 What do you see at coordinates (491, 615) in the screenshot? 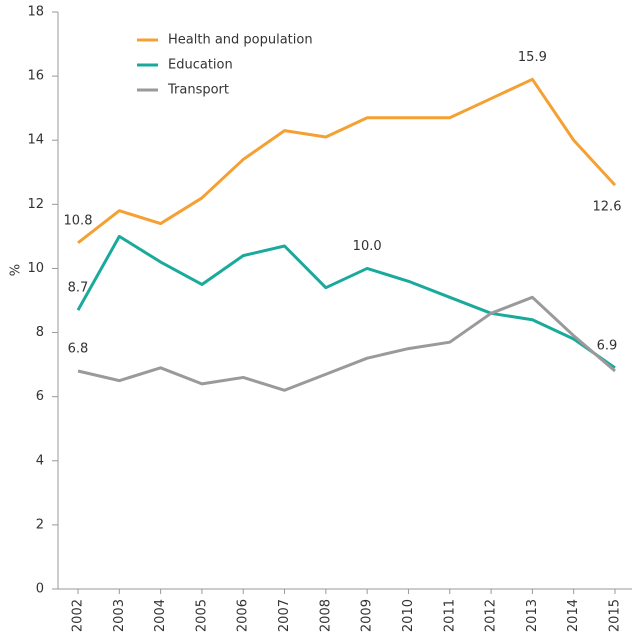
I see `x-tick-label: 2012` at bounding box center [491, 615].